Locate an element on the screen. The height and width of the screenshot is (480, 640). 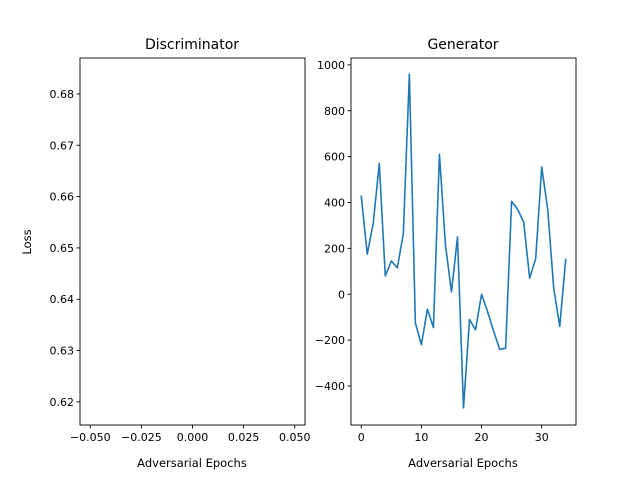
generator-x-tick-label: 30 is located at coordinates (542, 437).